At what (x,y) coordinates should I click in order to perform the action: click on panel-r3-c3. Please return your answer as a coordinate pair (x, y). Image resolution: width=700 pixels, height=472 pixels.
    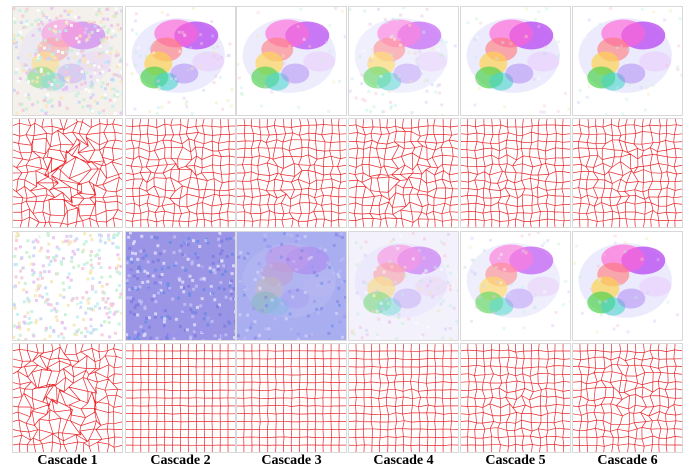
    Looking at the image, I should click on (291, 286).